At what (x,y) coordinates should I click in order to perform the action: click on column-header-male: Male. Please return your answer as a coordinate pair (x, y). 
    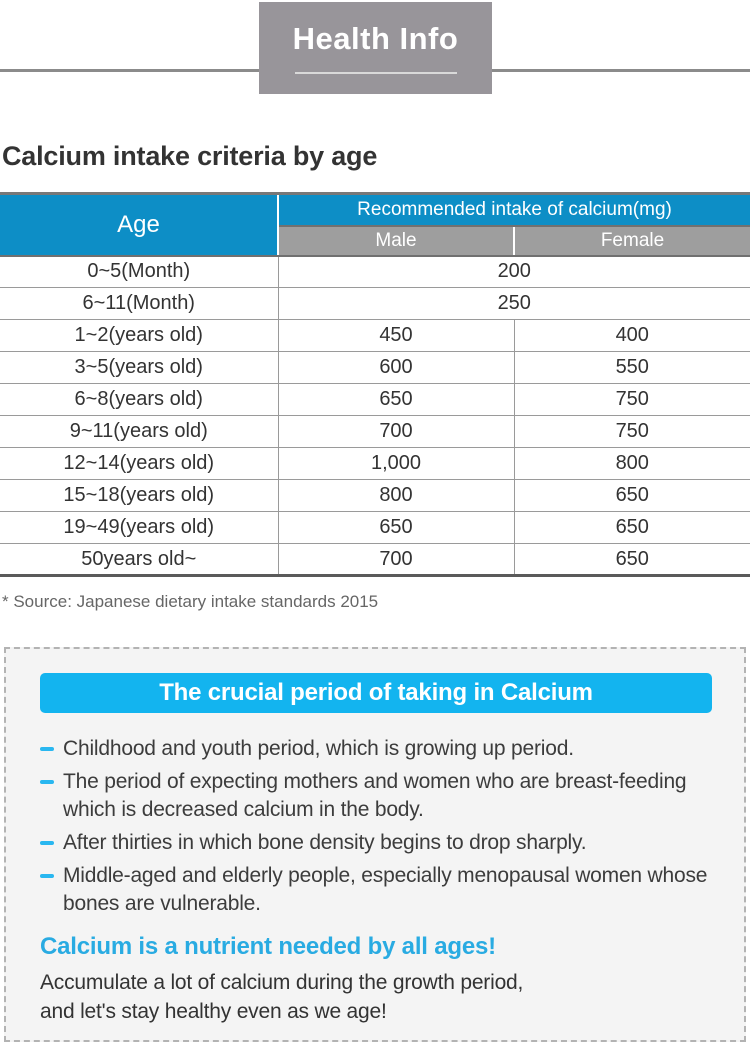
    Looking at the image, I should click on (396, 241).